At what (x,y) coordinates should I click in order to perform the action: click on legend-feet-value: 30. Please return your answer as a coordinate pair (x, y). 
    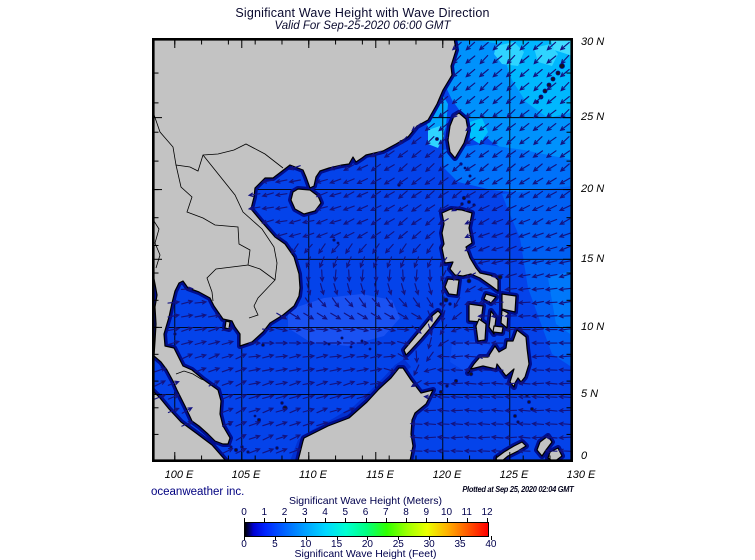
    Looking at the image, I should click on (429, 544).